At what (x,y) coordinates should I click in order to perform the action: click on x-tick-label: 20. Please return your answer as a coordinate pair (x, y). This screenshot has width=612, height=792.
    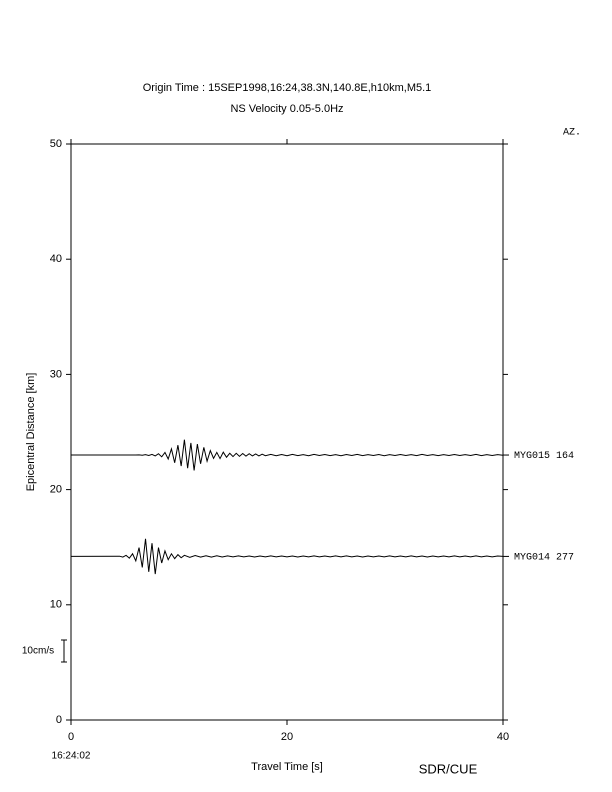
    Looking at the image, I should click on (287, 737).